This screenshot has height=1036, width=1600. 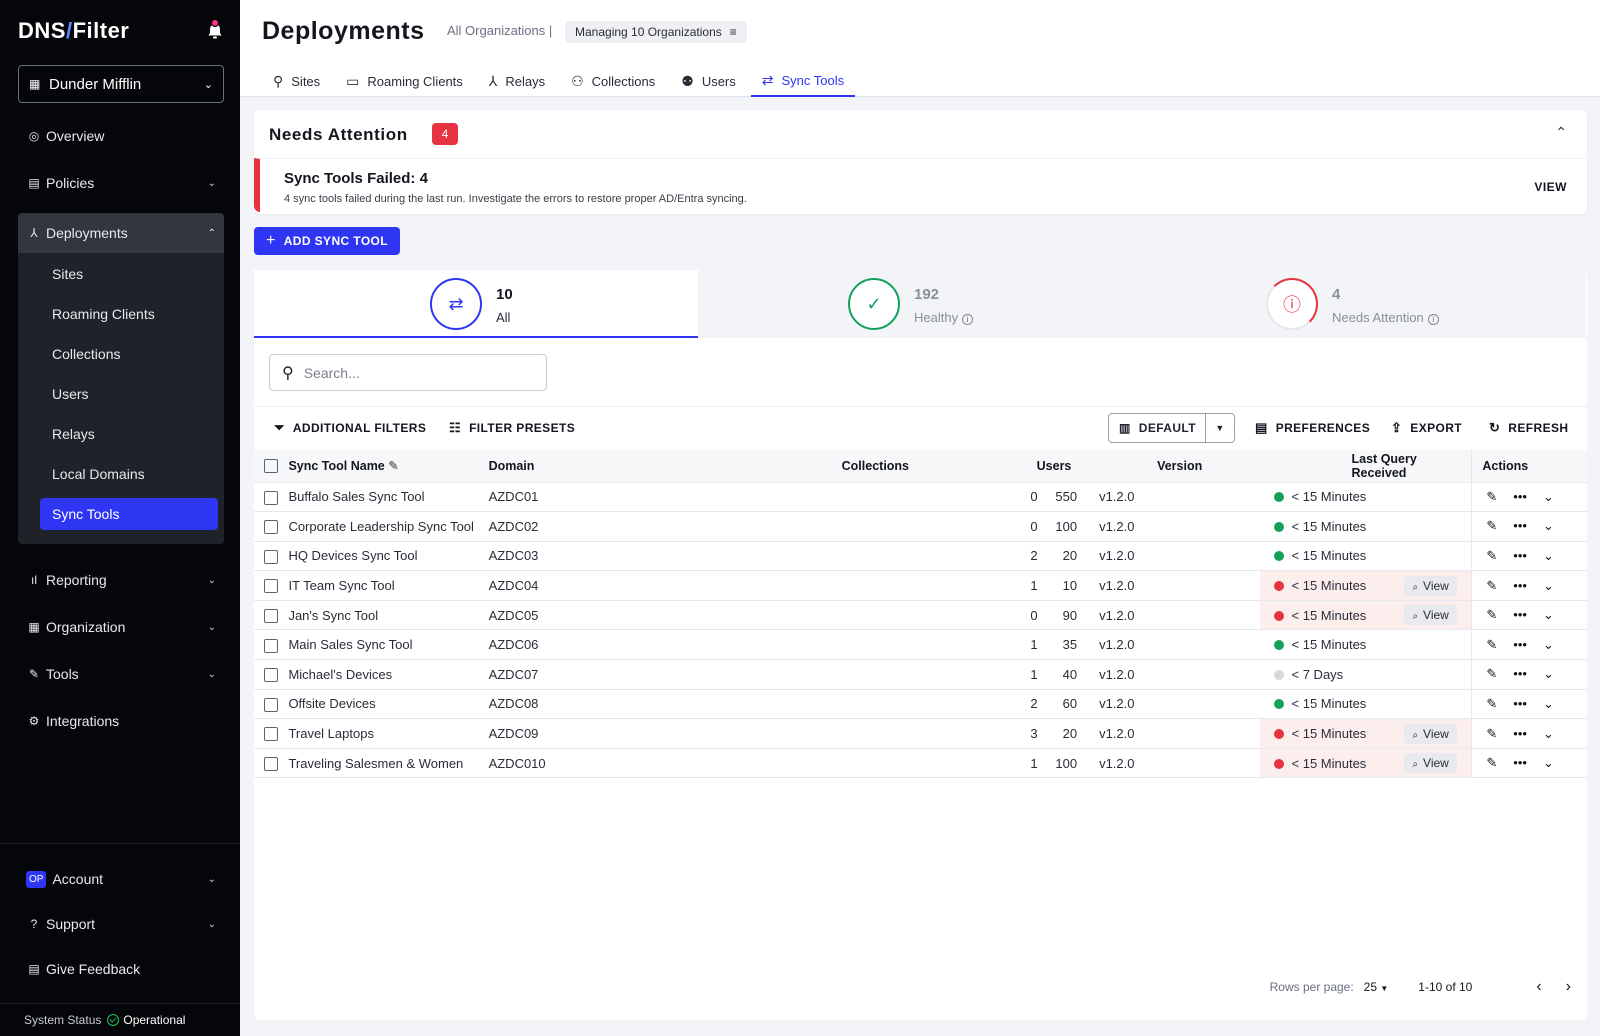 I want to click on sidebar-subitem-users: Users, so click(x=70, y=394).